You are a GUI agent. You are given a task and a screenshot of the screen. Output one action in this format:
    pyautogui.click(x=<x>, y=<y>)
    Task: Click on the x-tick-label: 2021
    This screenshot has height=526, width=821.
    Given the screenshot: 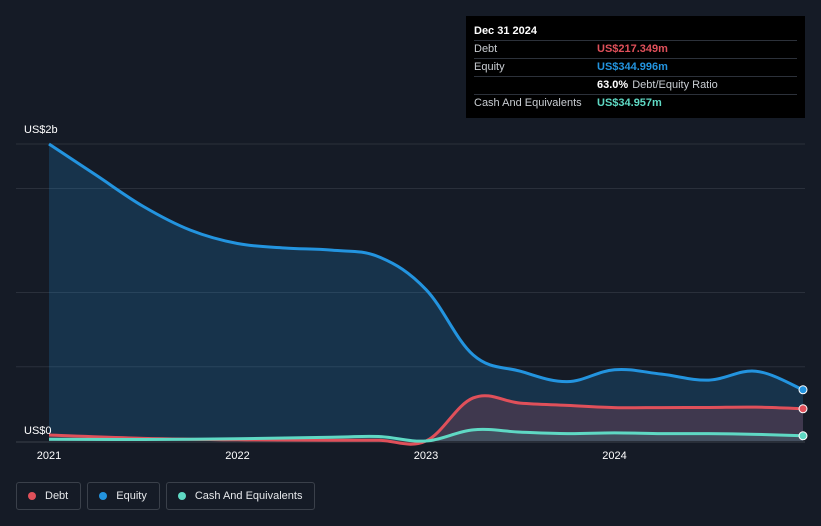 What is the action you would take?
    pyautogui.click(x=49, y=456)
    